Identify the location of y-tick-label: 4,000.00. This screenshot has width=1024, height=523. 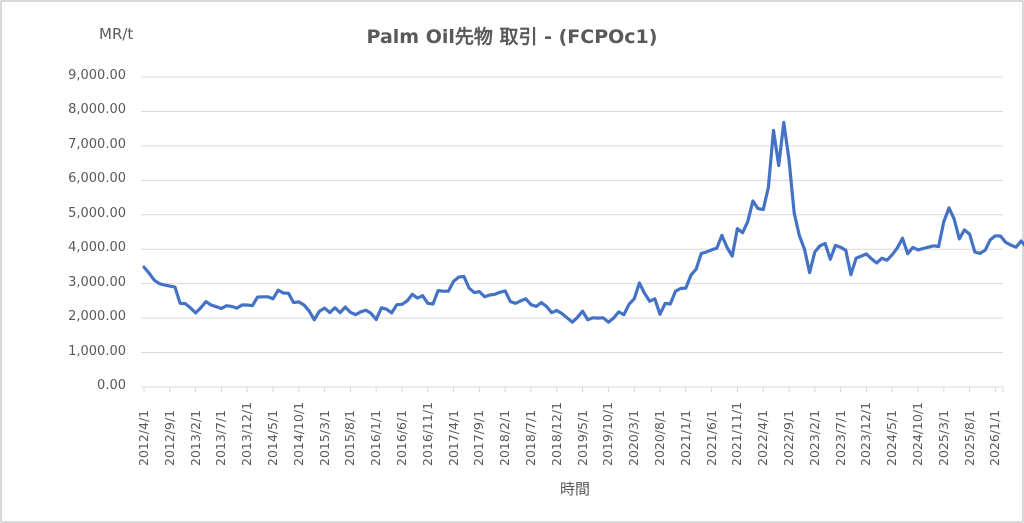
(97, 248).